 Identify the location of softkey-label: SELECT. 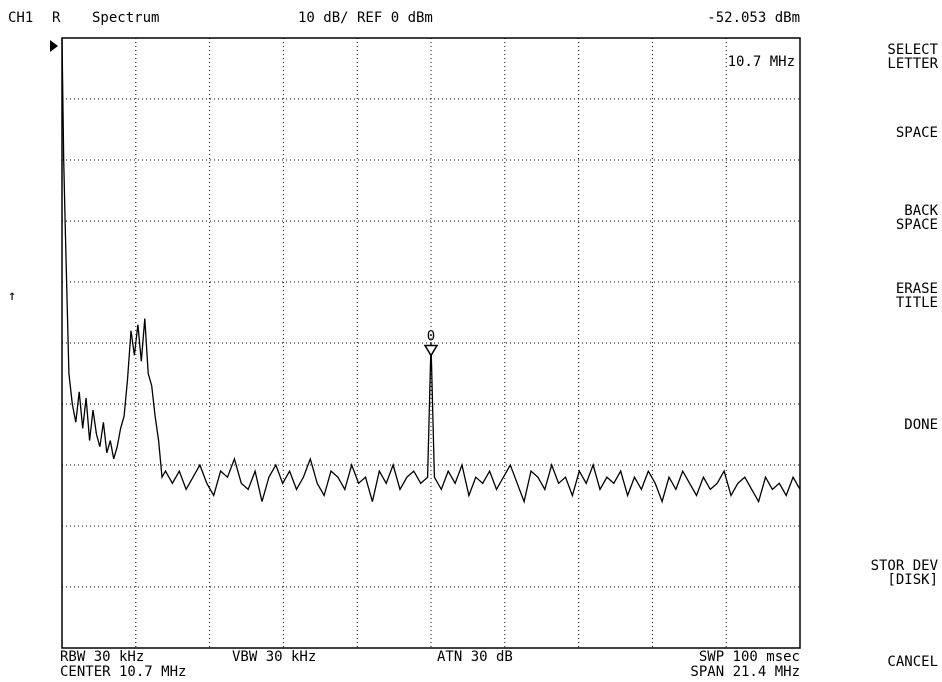
(912, 50).